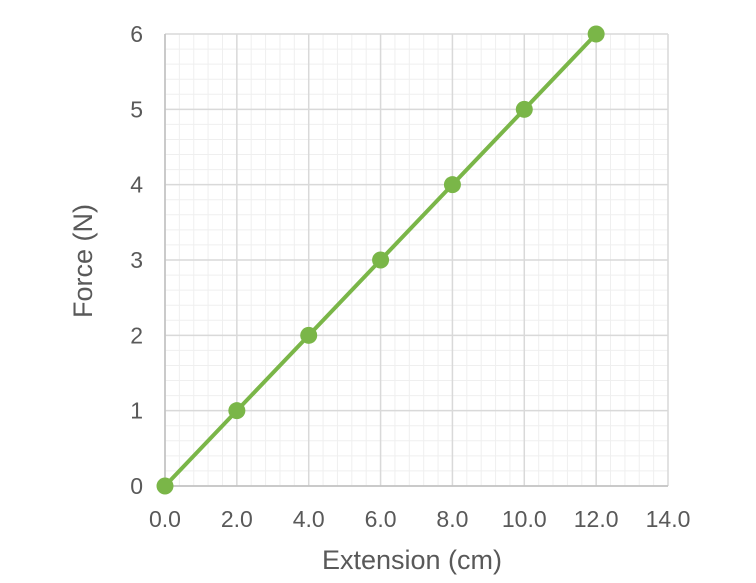 This screenshot has width=756, height=583. What do you see at coordinates (309, 519) in the screenshot?
I see `x-tick-label: 4.0` at bounding box center [309, 519].